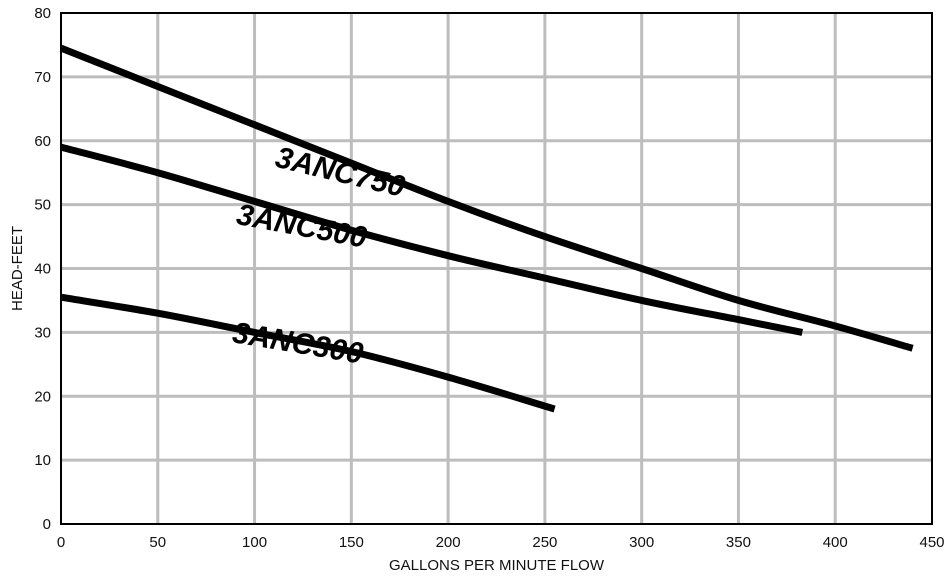 The width and height of the screenshot is (947, 577). What do you see at coordinates (340, 172) in the screenshot?
I see `series-label-3anc750: 3ANC750` at bounding box center [340, 172].